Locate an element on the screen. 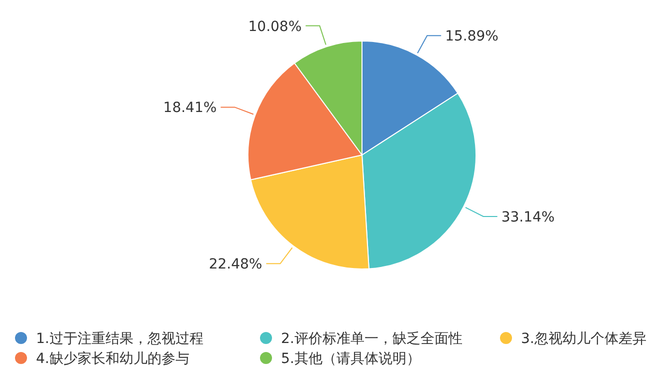  data-label: 18.41% is located at coordinates (190, 108).